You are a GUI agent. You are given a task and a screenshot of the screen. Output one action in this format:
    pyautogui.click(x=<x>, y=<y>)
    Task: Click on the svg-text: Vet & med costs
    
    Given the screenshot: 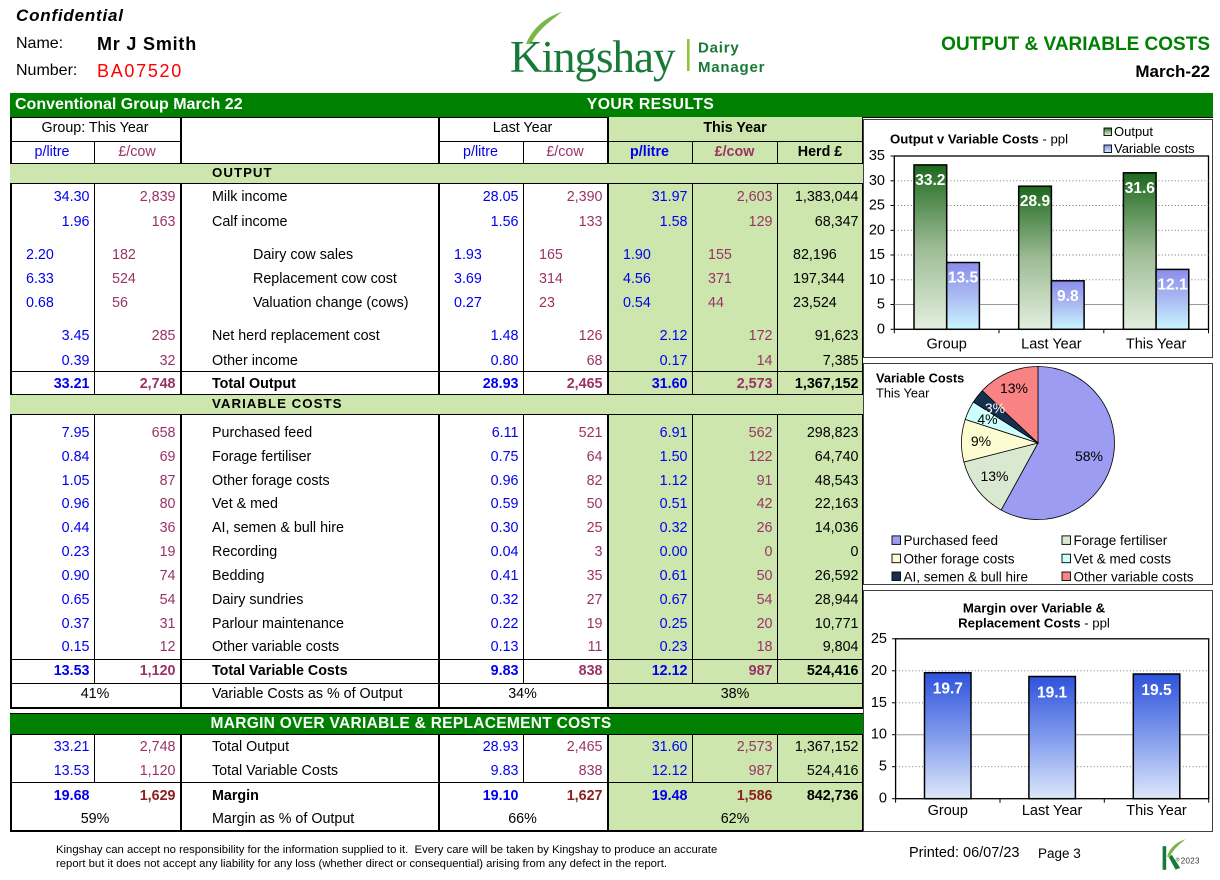 What is the action you would take?
    pyautogui.click(x=1123, y=559)
    